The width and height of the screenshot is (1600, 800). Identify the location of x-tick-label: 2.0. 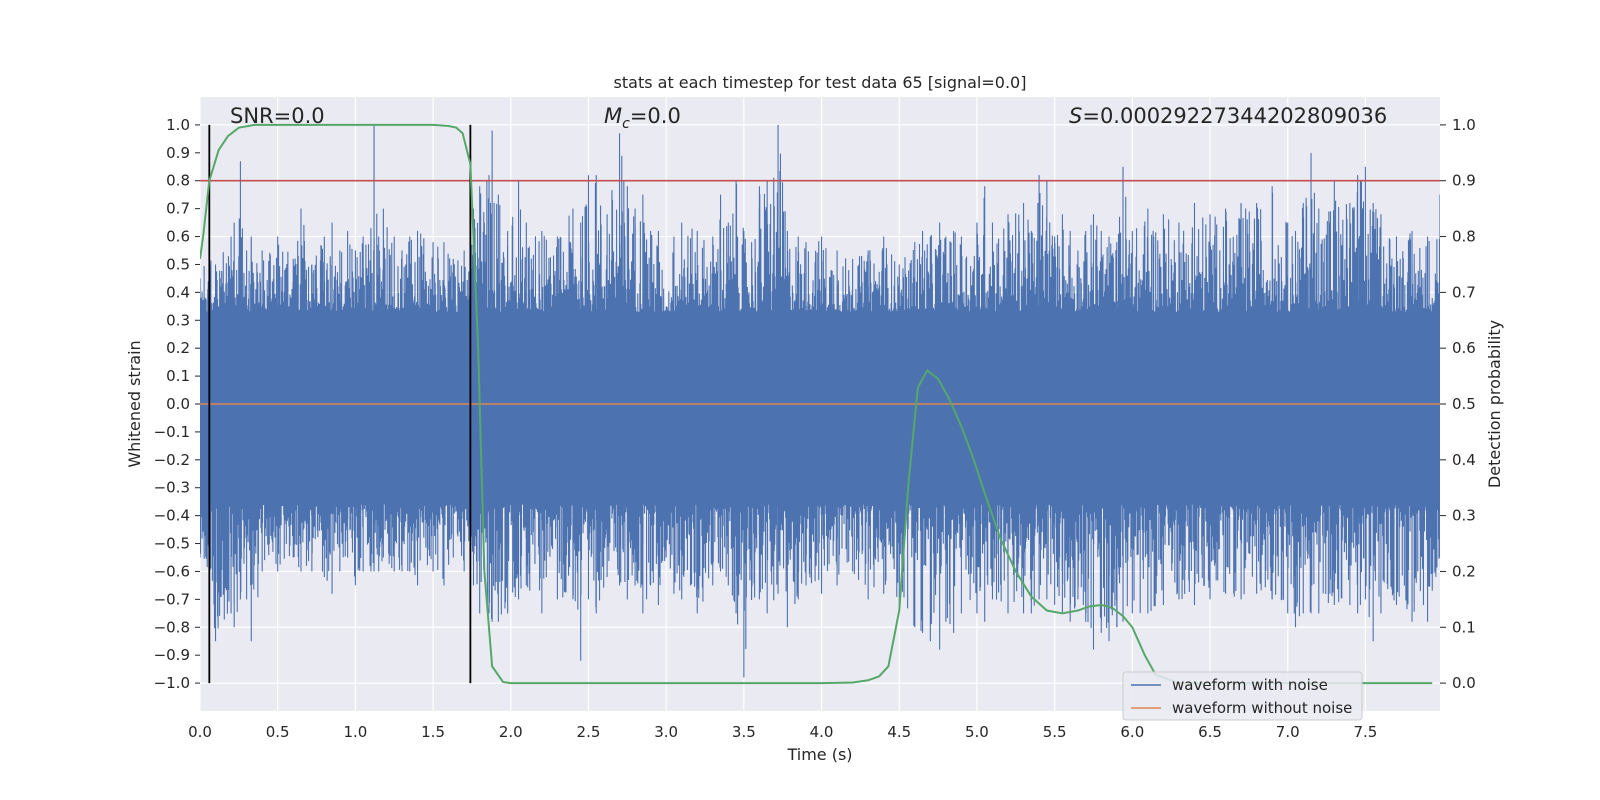
(511, 732).